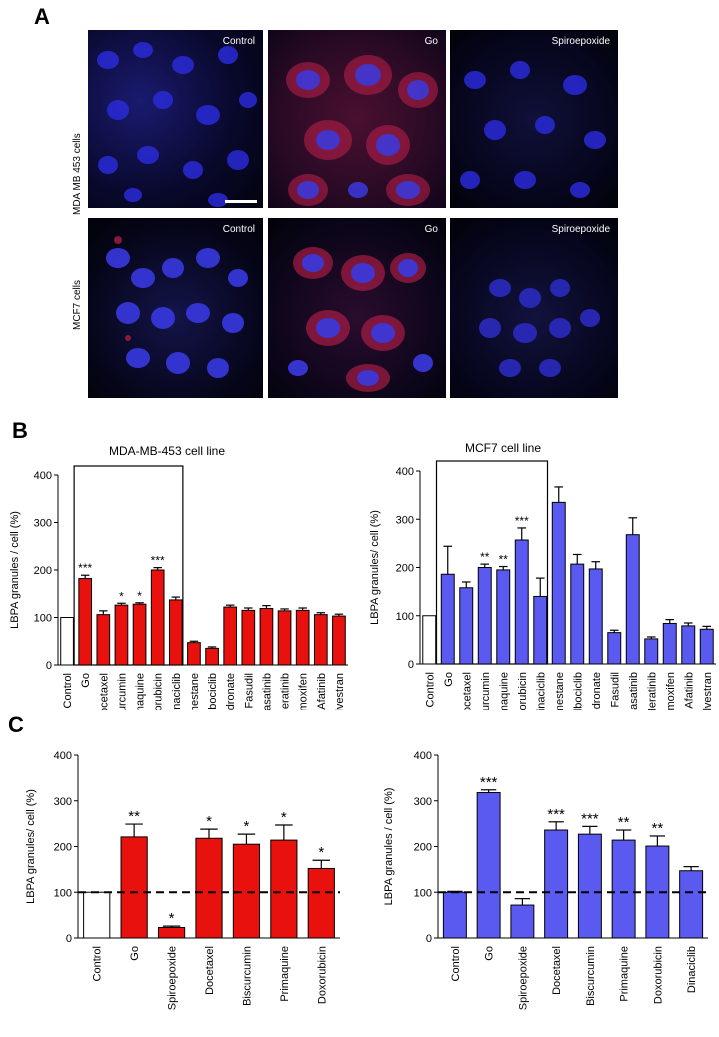  Describe the element at coordinates (340, 691) in the screenshot. I see `x-tick-label: Fulvestran` at that location.